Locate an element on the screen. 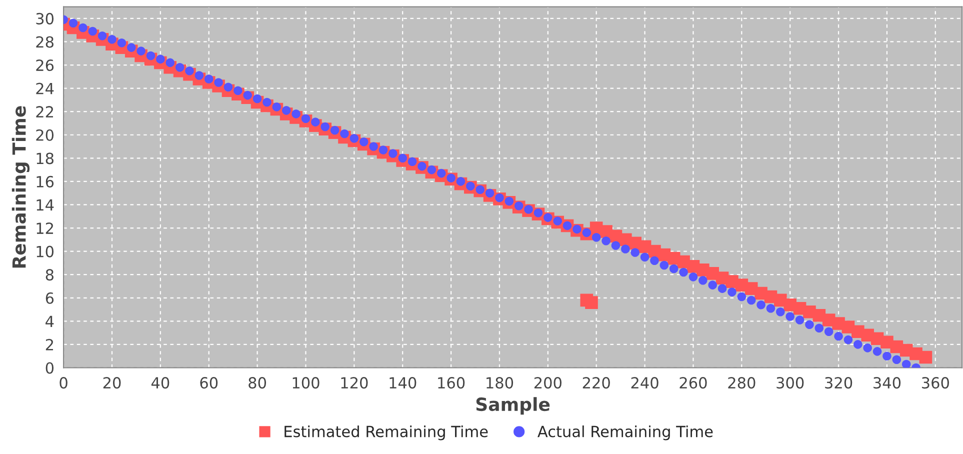  y-tick-label: 26 is located at coordinates (45, 65).